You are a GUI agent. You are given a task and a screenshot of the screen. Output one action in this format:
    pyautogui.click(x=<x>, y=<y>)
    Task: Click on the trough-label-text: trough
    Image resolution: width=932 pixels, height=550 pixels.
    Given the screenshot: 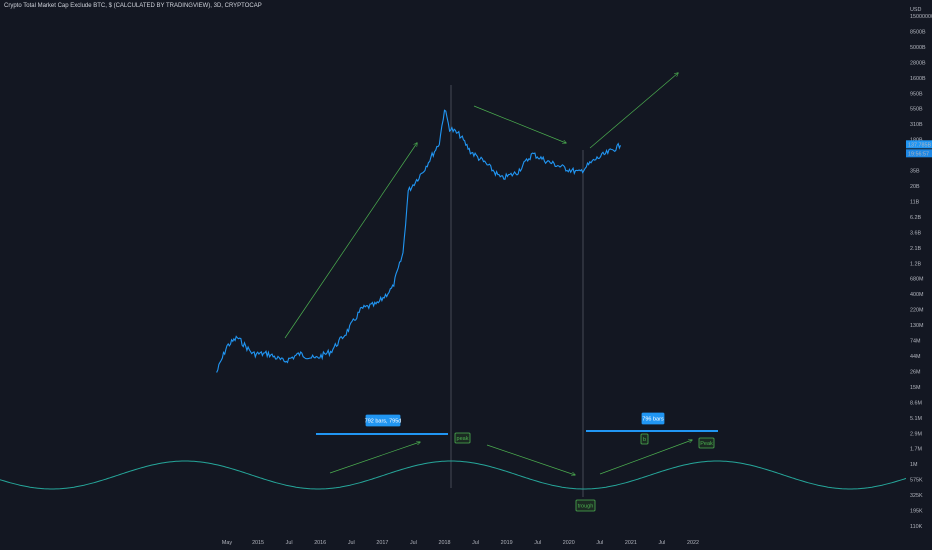 What is the action you would take?
    pyautogui.click(x=586, y=507)
    